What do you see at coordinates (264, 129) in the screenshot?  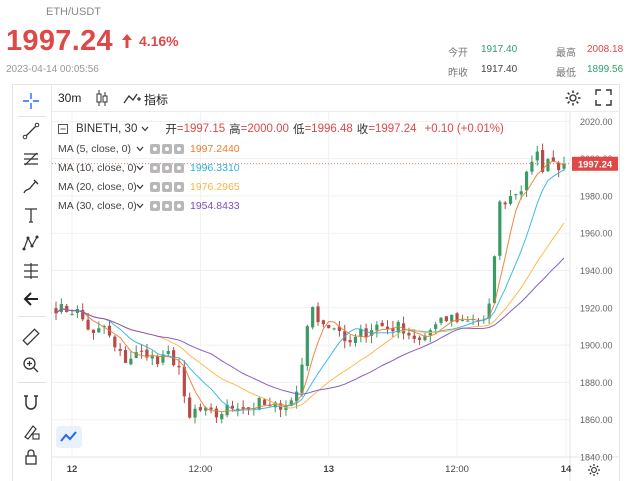 I see `high-val: =2000.00` at bounding box center [264, 129].